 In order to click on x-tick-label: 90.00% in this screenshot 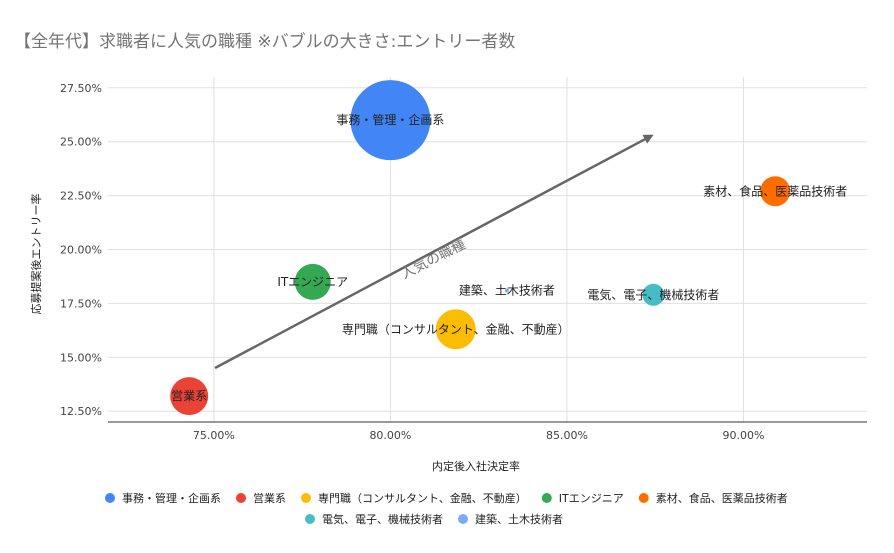, I will do `click(743, 435)`.